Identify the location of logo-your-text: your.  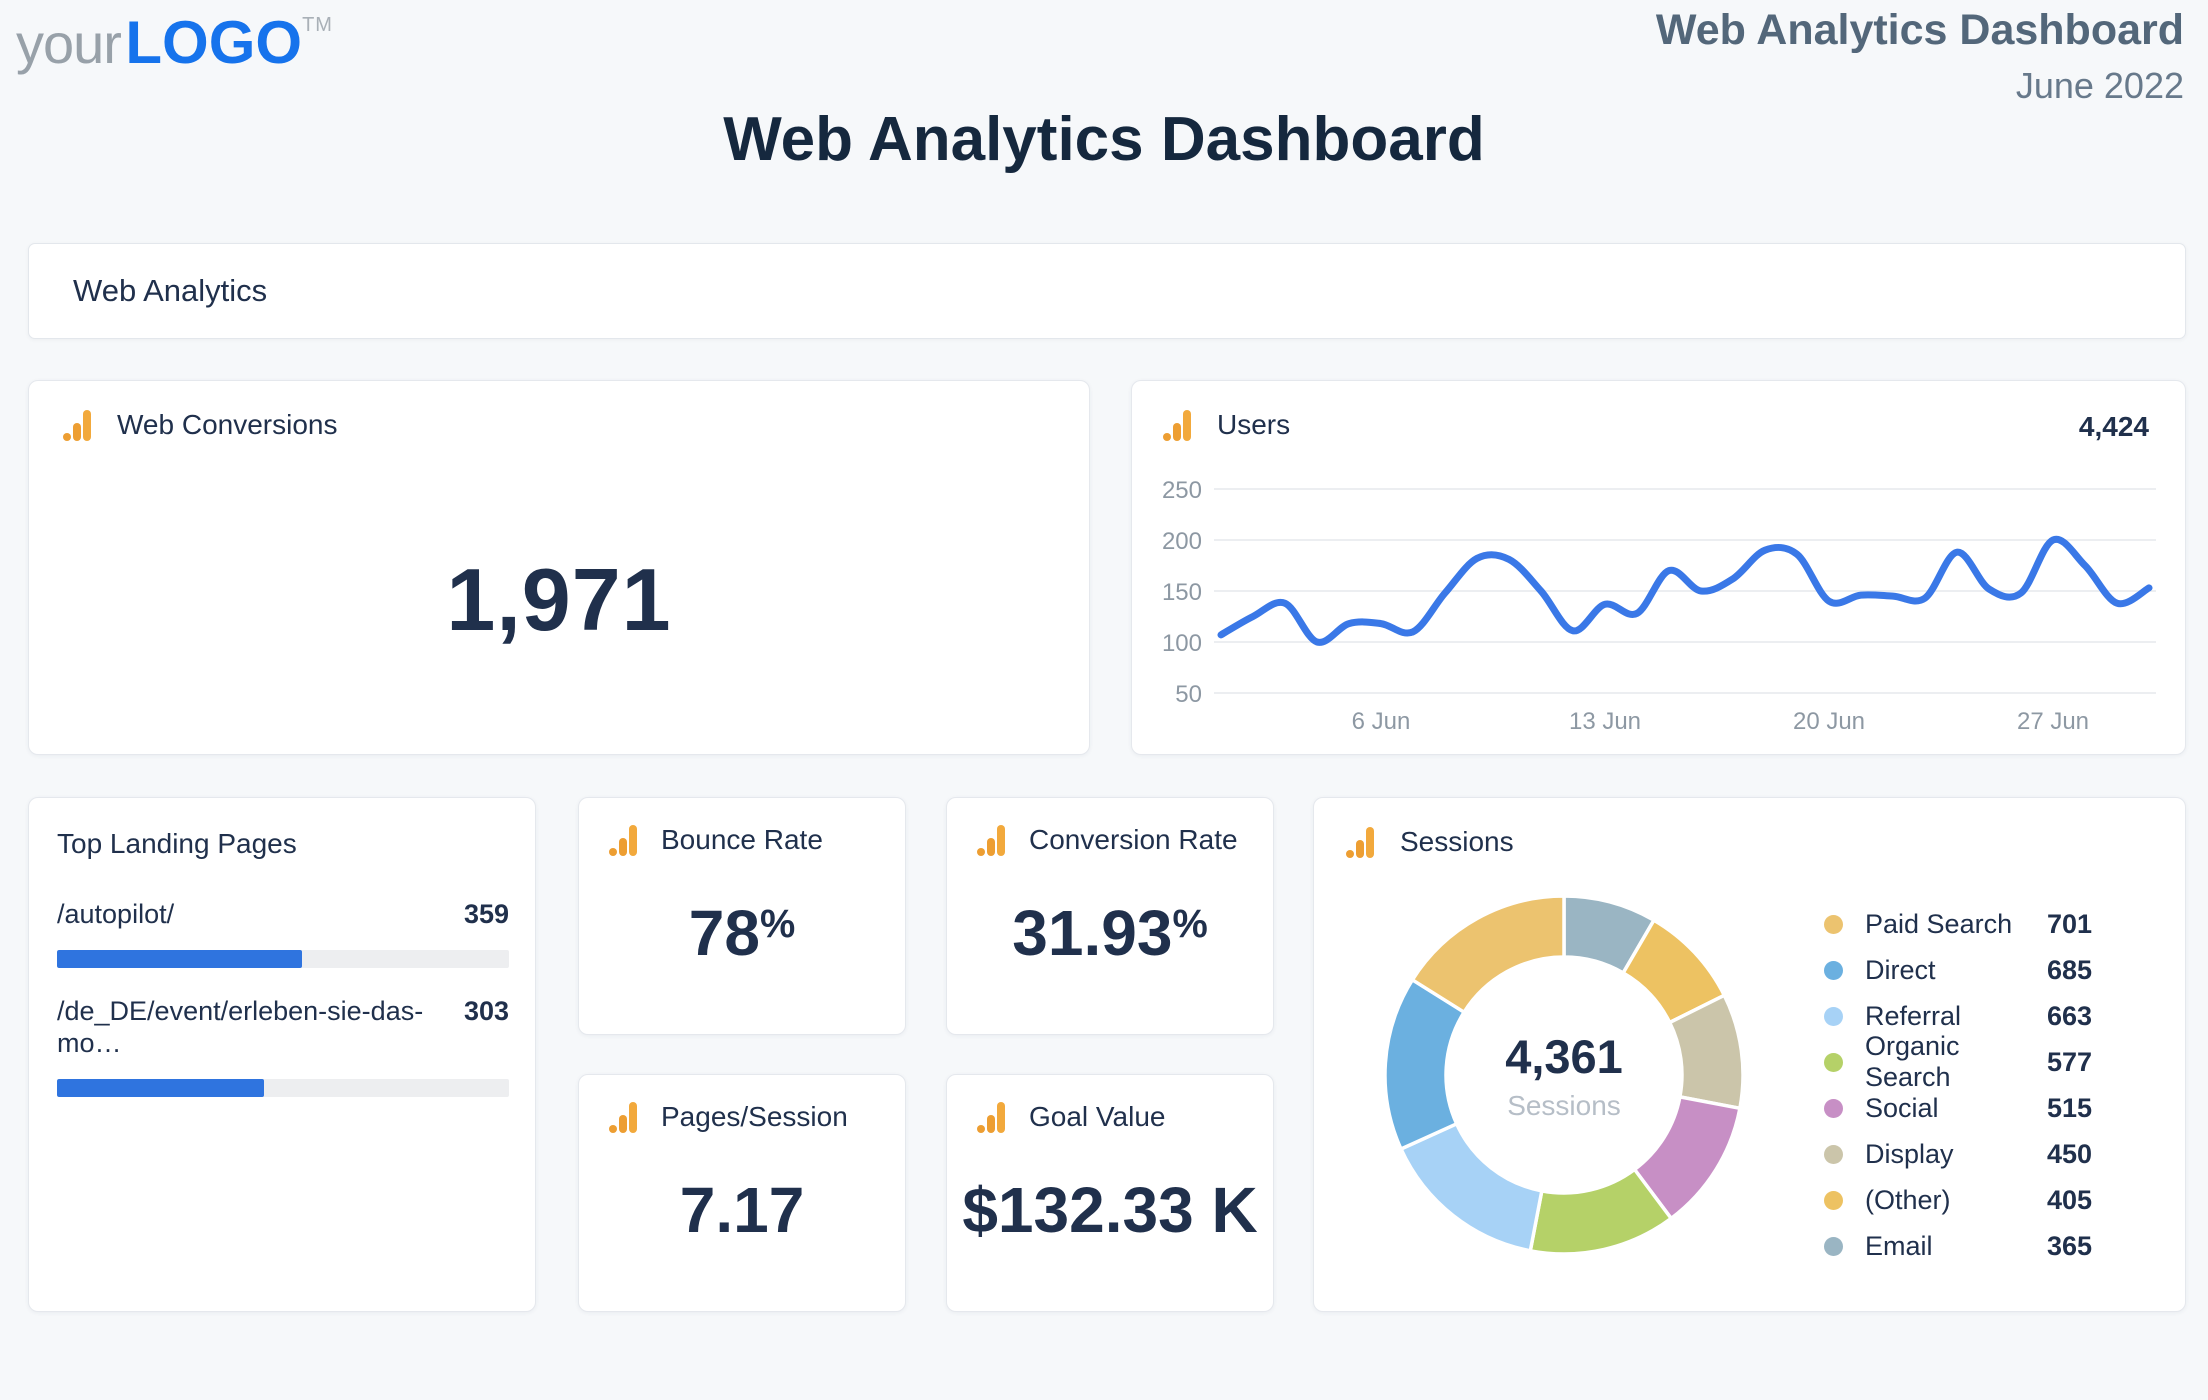
(69, 43).